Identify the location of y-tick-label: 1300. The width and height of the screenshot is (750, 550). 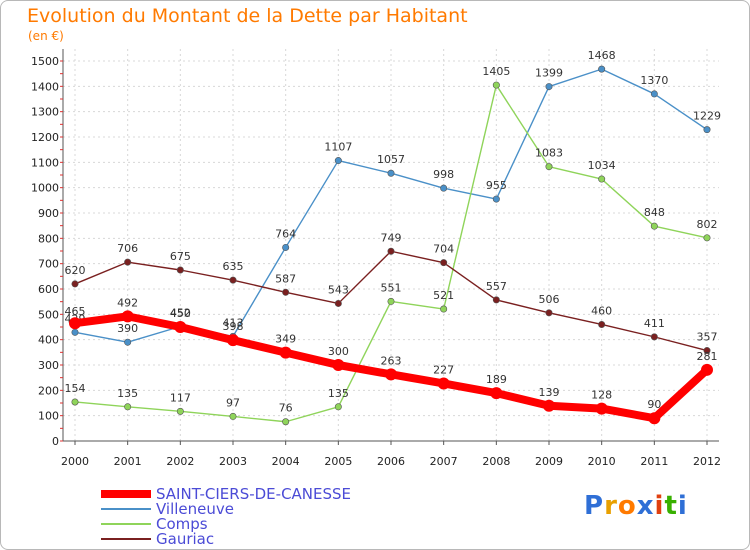
(45, 112).